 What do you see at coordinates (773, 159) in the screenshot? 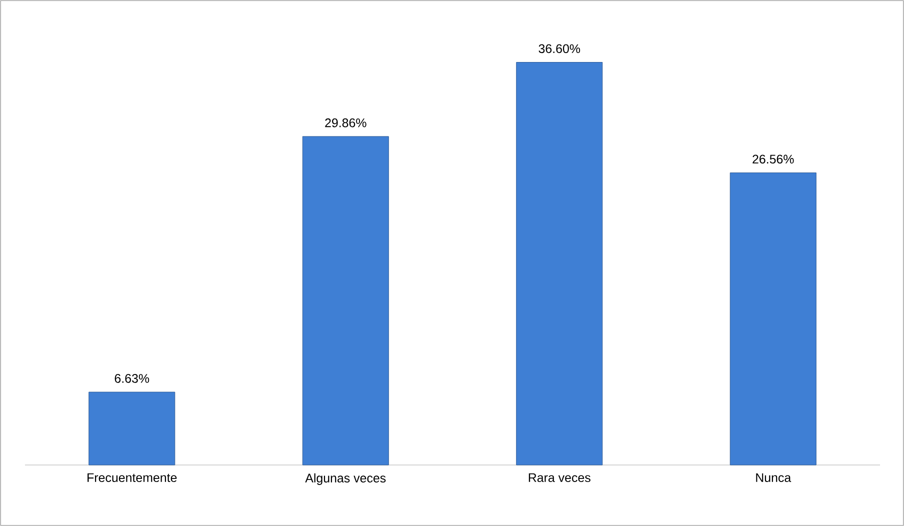
I see `data-label: 26.56%` at bounding box center [773, 159].